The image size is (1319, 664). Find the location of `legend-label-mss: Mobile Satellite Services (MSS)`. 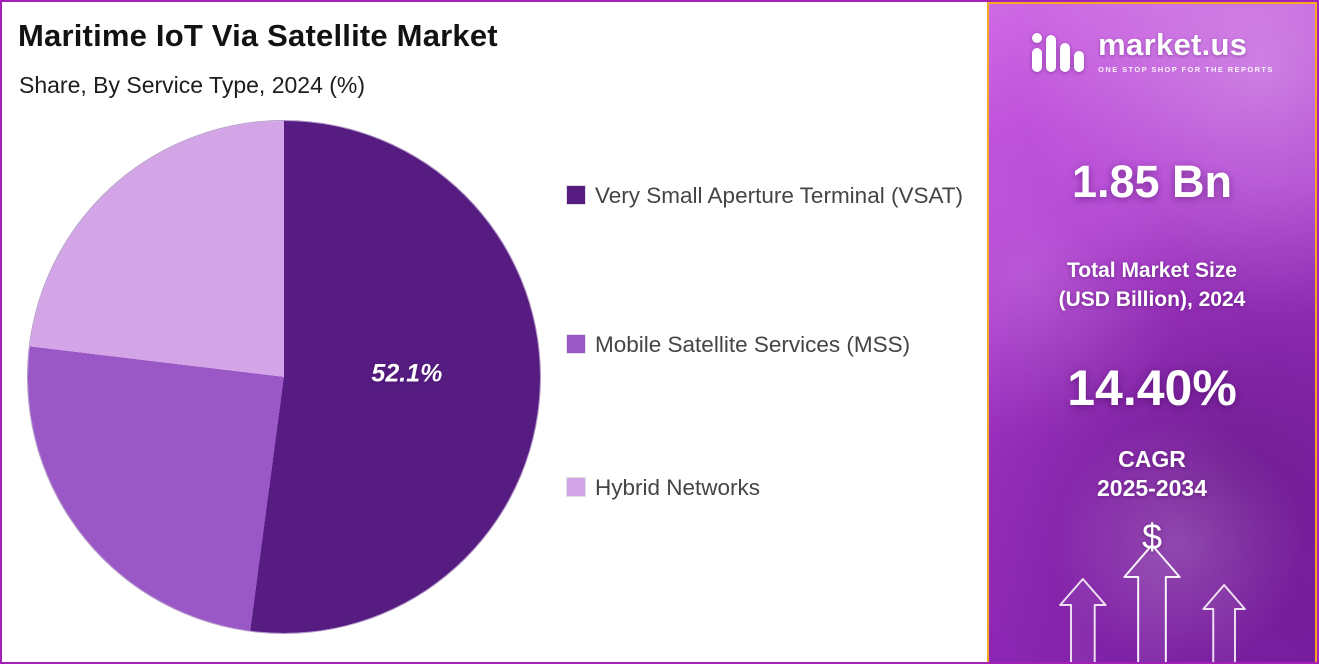

legend-label-mss: Mobile Satellite Services (MSS) is located at coordinates (753, 344).